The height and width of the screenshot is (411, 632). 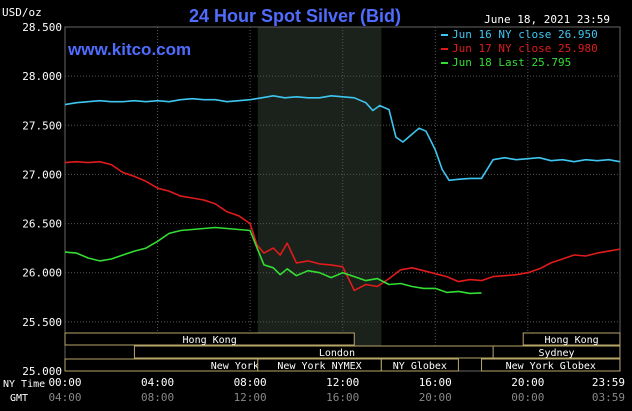 I want to click on x-tick-label-gmt: 03:59, so click(x=608, y=397).